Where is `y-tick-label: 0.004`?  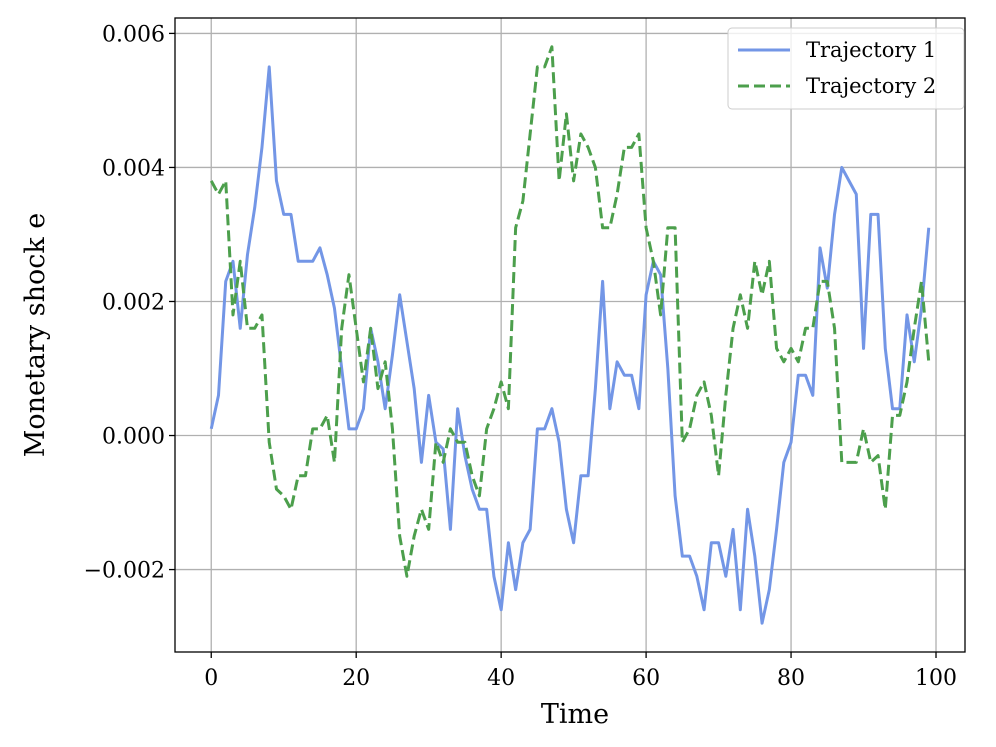
y-tick-label: 0.004 is located at coordinates (133, 168).